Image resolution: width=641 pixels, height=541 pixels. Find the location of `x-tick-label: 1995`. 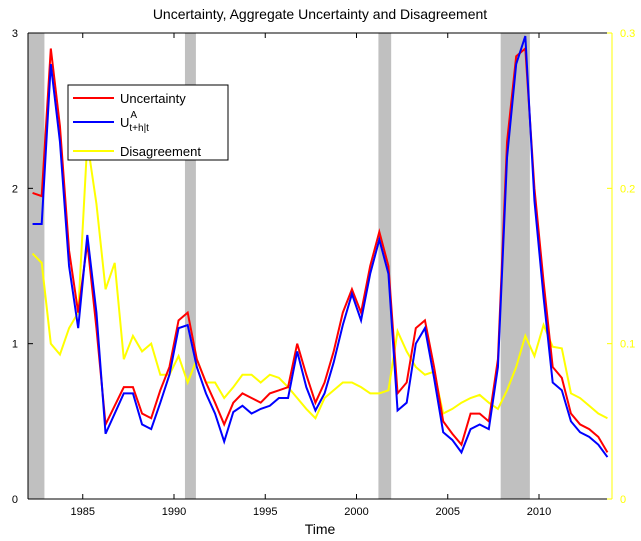

x-tick-label: 1995 is located at coordinates (265, 512).